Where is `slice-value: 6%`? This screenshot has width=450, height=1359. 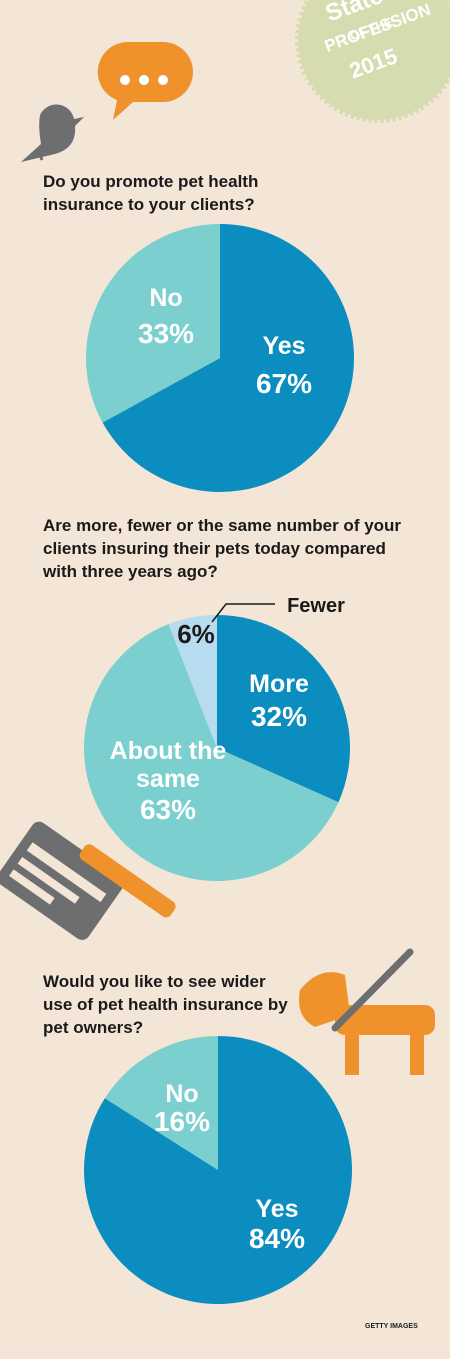 slice-value: 6% is located at coordinates (196, 634).